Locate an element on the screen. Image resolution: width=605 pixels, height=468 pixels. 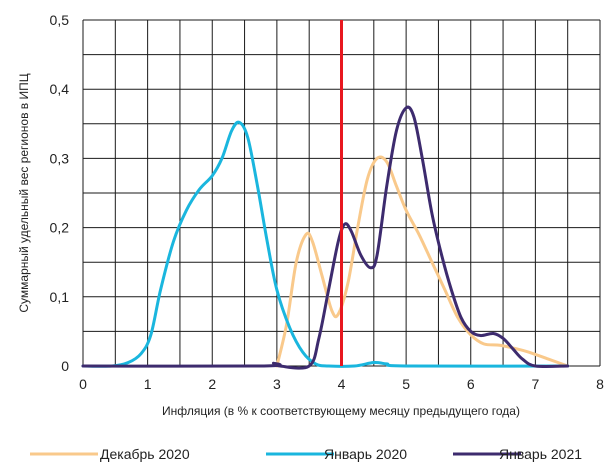
y-axis-label: Суммарный удельный вес регионов в ИПЦ is located at coordinates (24, 192).